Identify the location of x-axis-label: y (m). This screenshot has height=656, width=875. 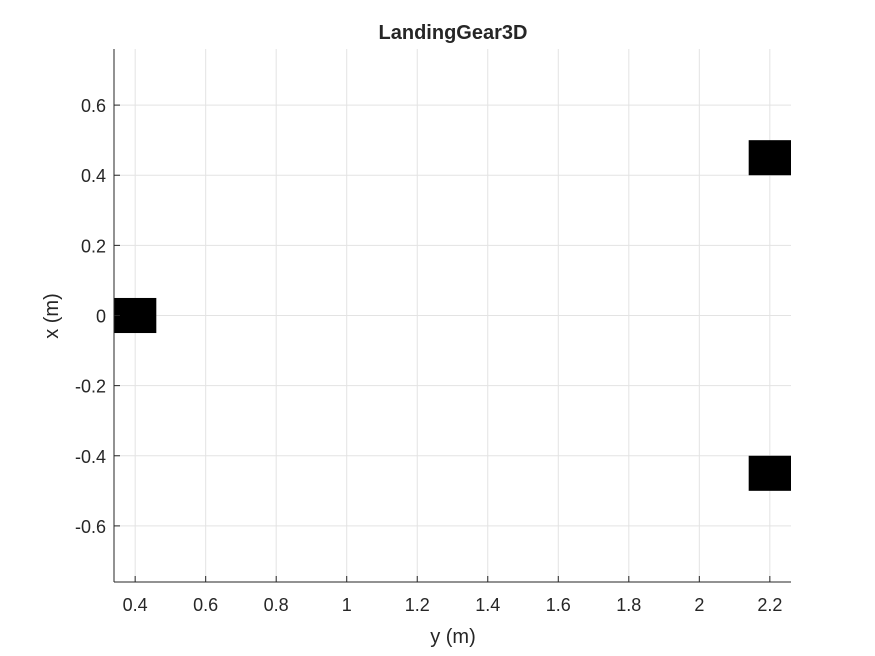
(453, 637).